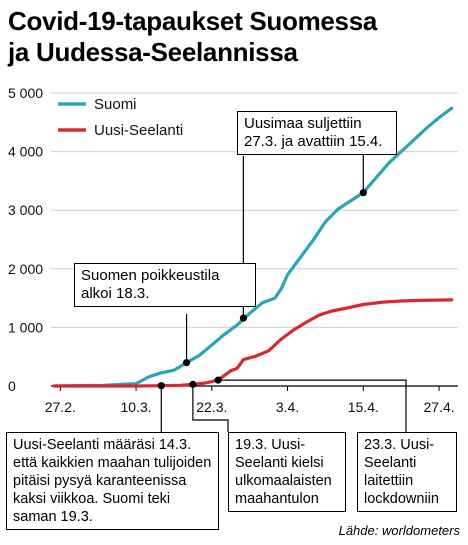  I want to click on x-tick-label: 22.3., so click(211, 407).